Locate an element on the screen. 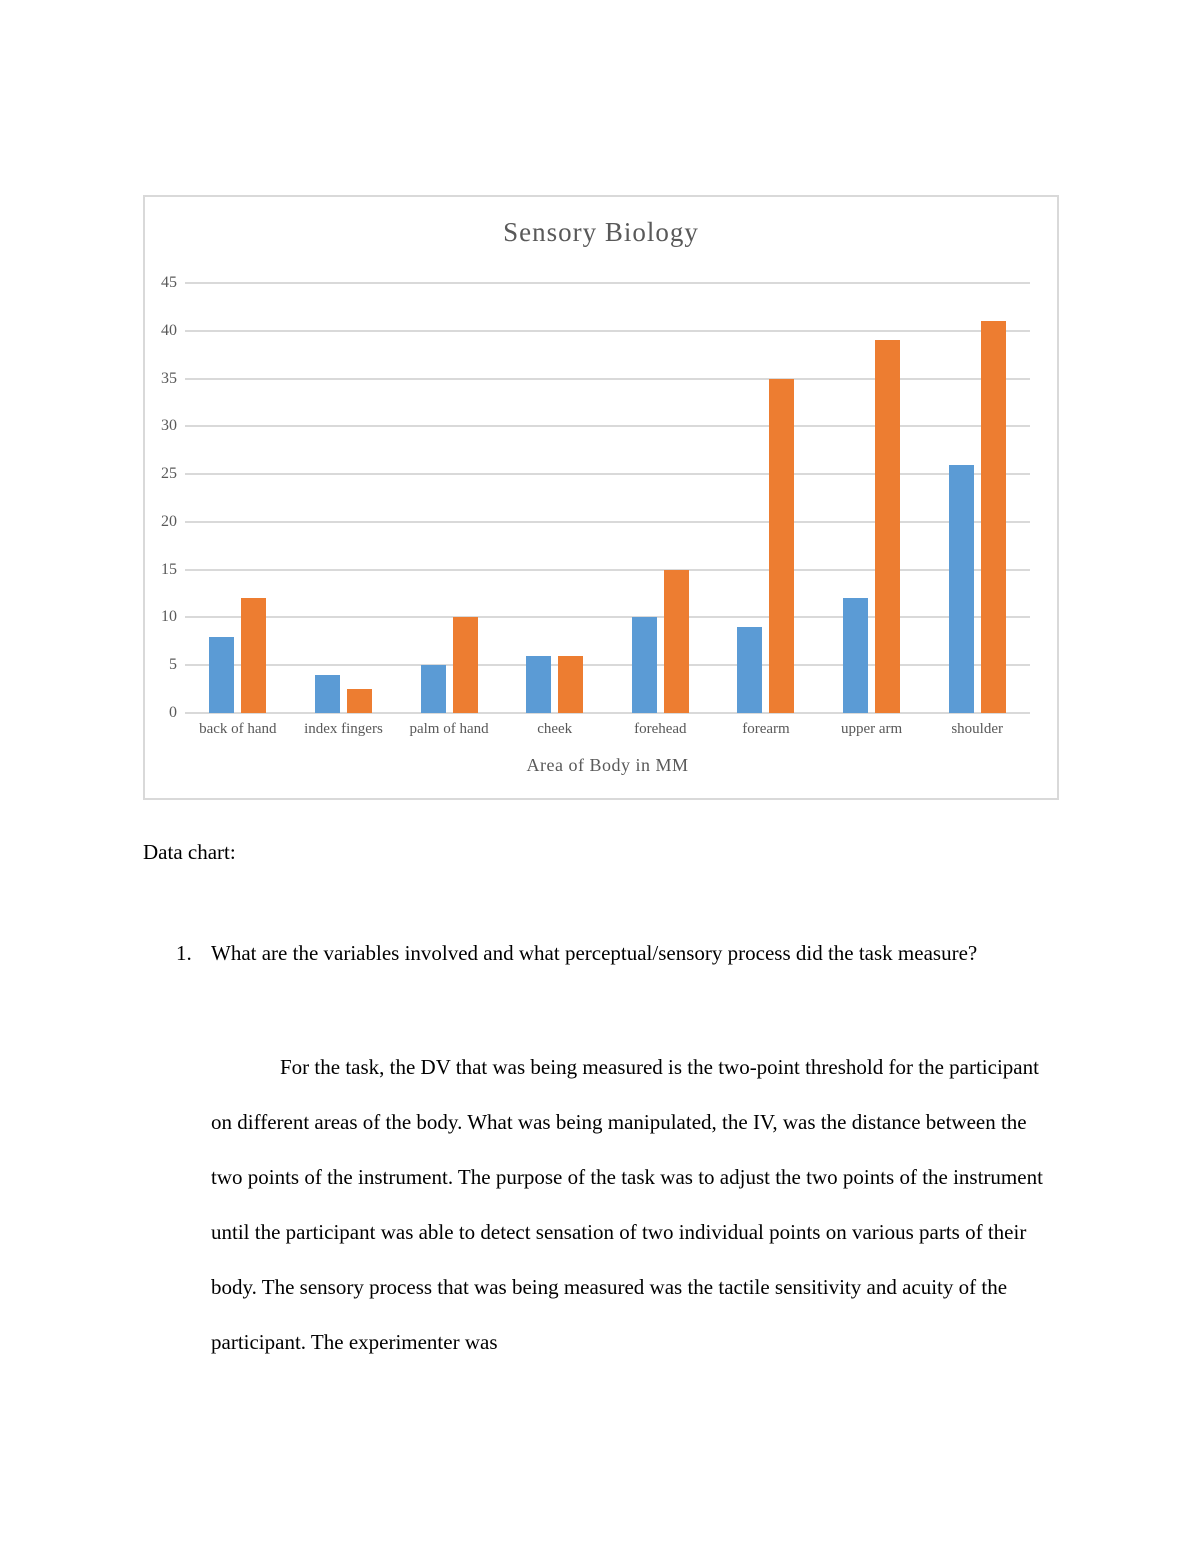 This screenshot has height=1553, width=1200. bar-group-forearm is located at coordinates (766, 498).